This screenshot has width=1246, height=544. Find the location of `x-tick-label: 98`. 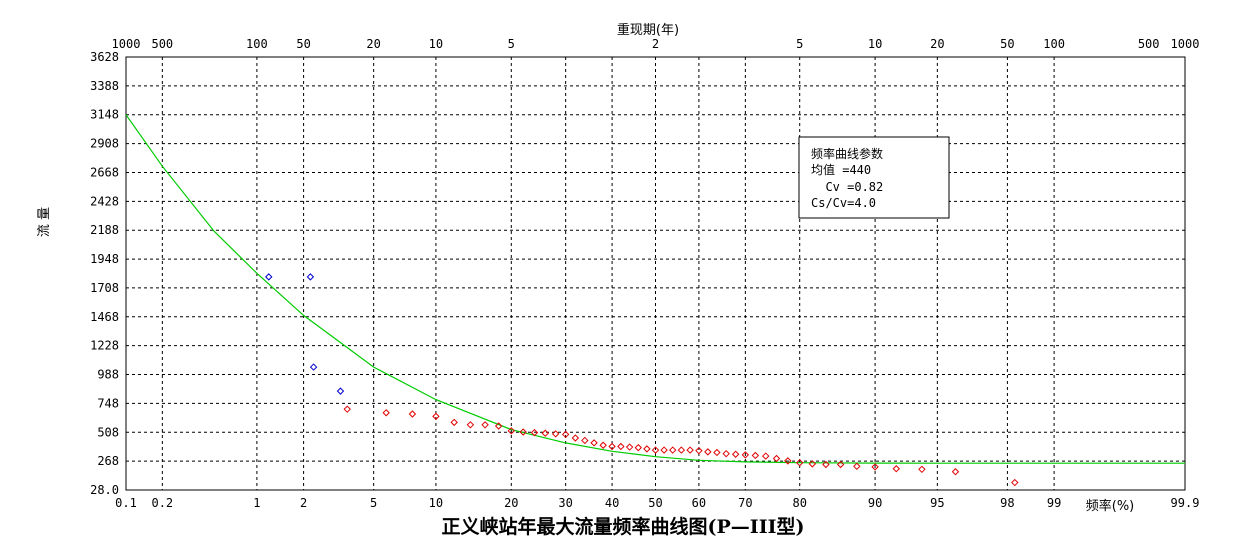

x-tick-label: 98 is located at coordinates (1007, 503).